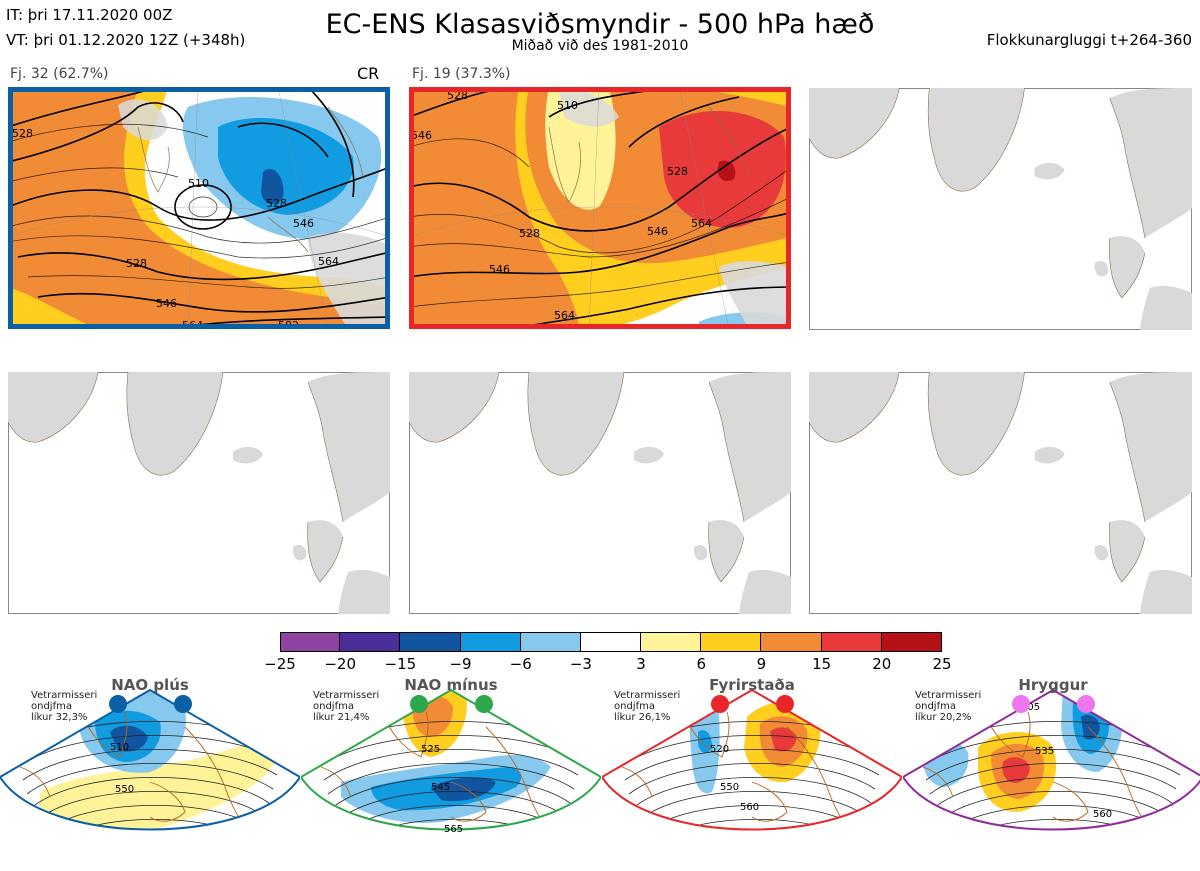 Image resolution: width=1200 pixels, height=871 pixels. Describe the element at coordinates (641, 664) in the screenshot. I see `colorbar-tick-label: 3` at that location.